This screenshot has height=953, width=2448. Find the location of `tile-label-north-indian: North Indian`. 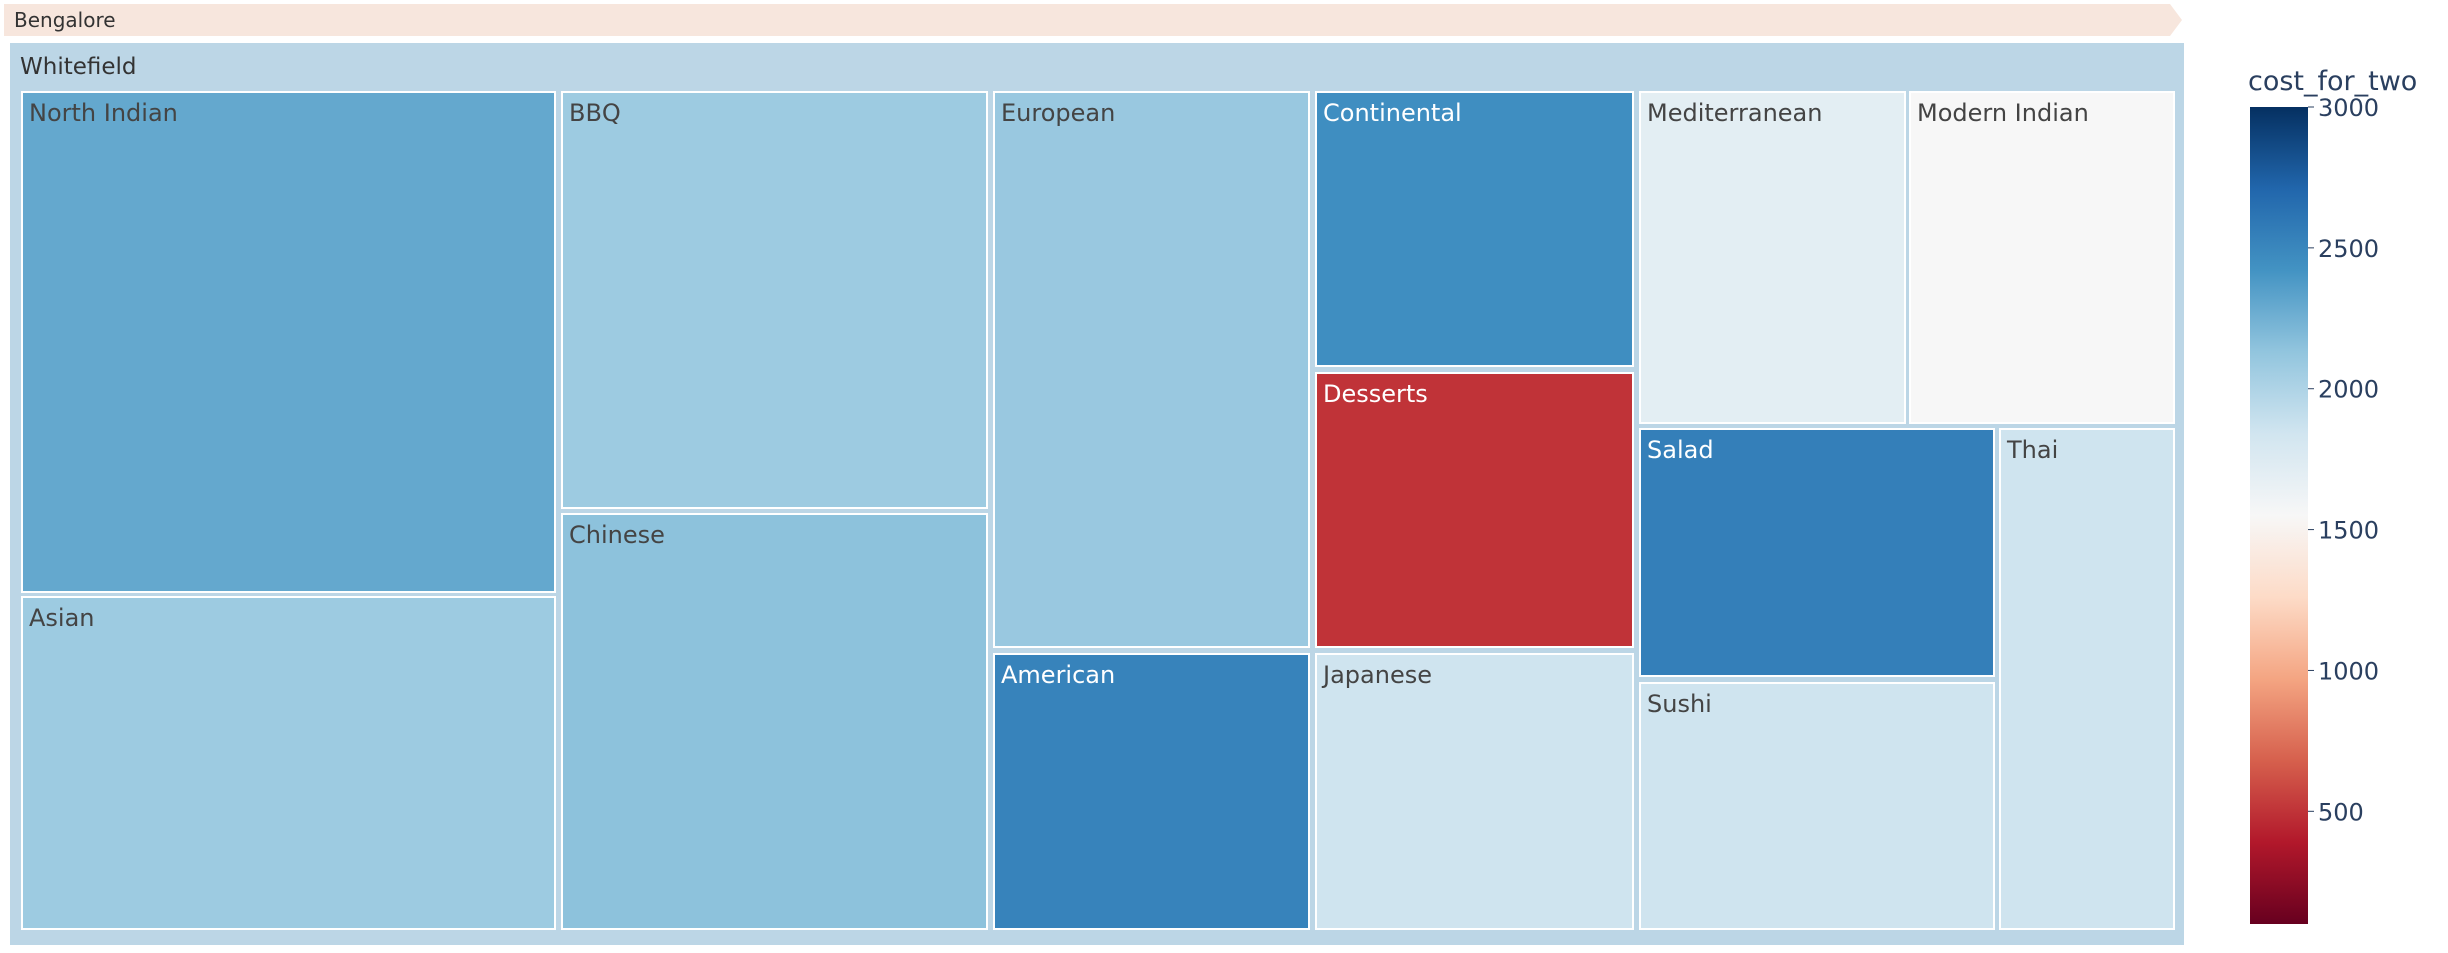

tile-label-north-indian: North Indian is located at coordinates (103, 113).